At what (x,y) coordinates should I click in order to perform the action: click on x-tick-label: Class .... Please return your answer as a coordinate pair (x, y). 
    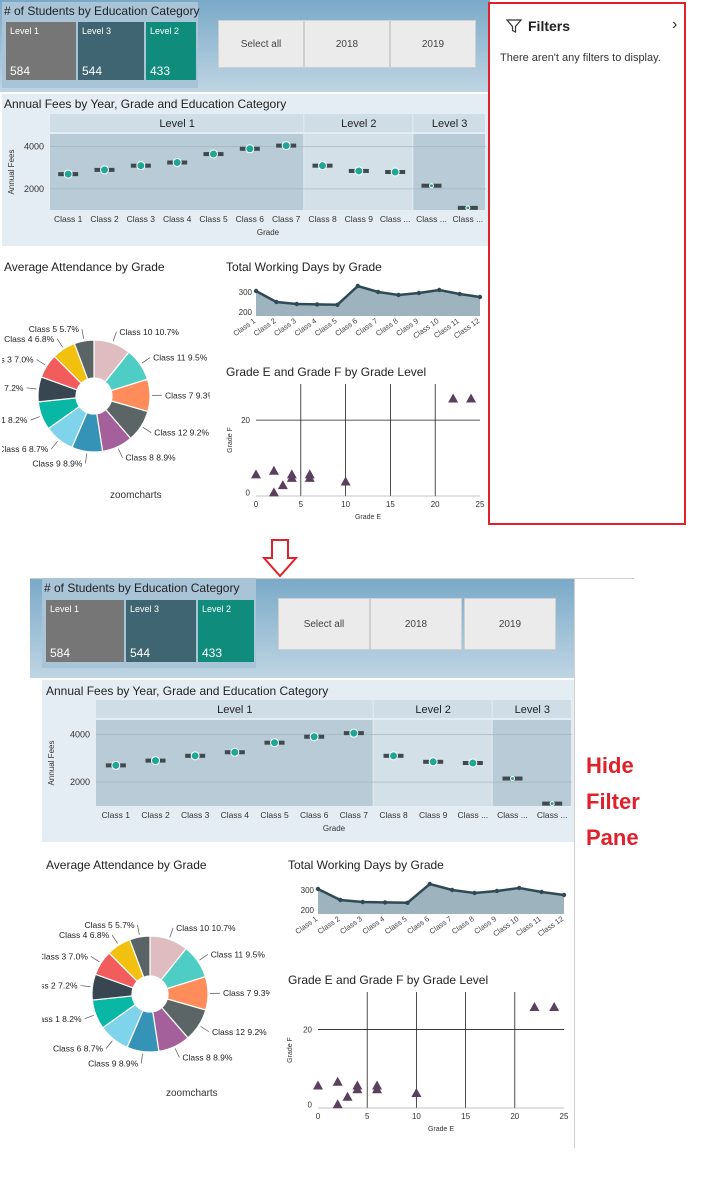
    Looking at the image, I should click on (395, 219).